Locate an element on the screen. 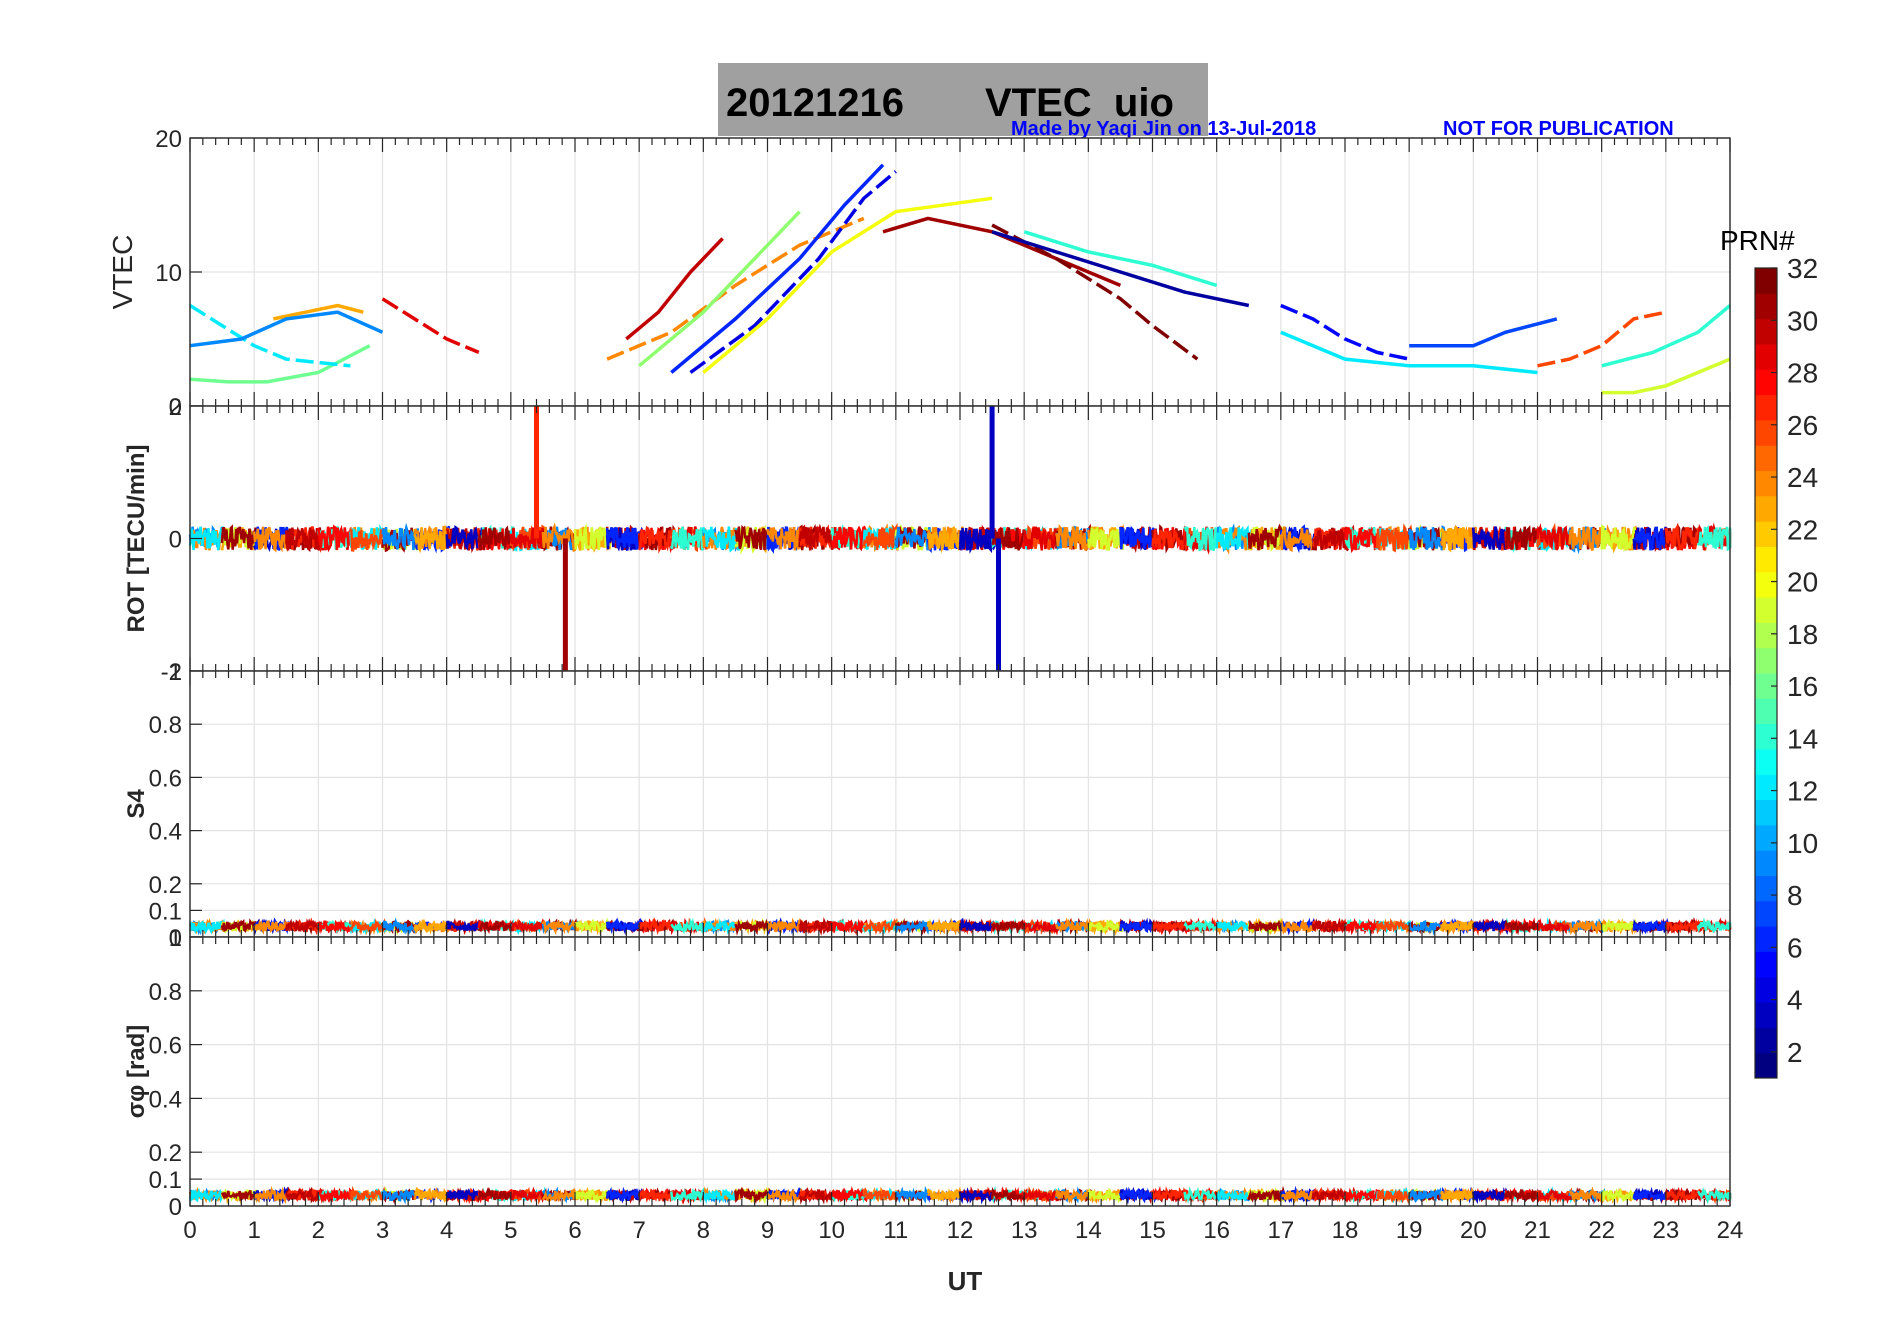 This screenshot has width=1902, height=1330. y-ticks: 00.10.20.40.60.81 is located at coordinates (175, 1073).